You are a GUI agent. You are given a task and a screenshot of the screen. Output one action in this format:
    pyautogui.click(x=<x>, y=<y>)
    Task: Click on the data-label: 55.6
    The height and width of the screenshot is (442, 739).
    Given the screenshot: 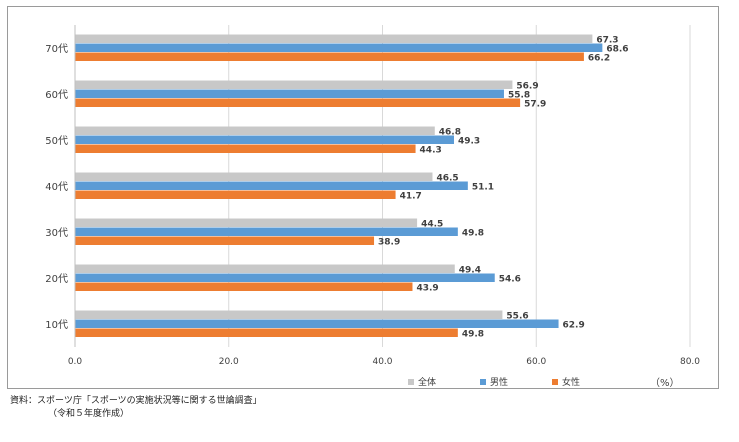 What is the action you would take?
    pyautogui.click(x=517, y=317)
    